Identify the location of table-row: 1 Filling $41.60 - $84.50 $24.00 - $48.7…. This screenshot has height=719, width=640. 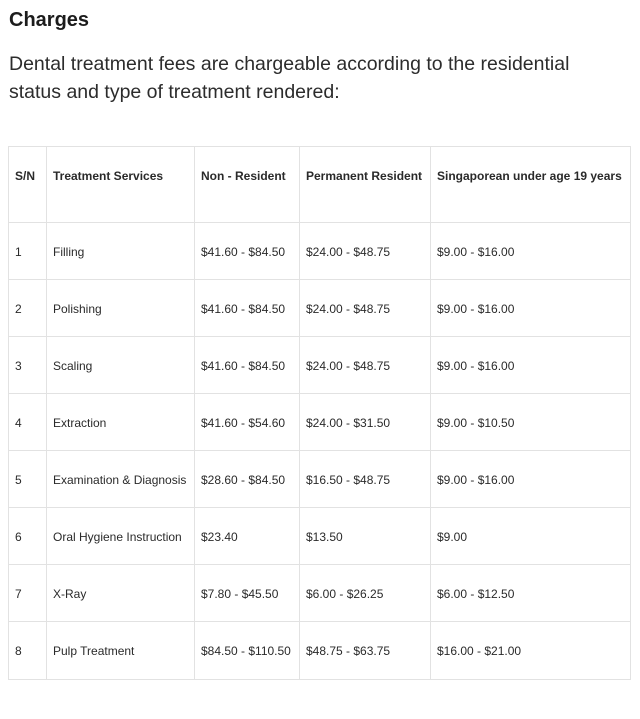
(319, 251).